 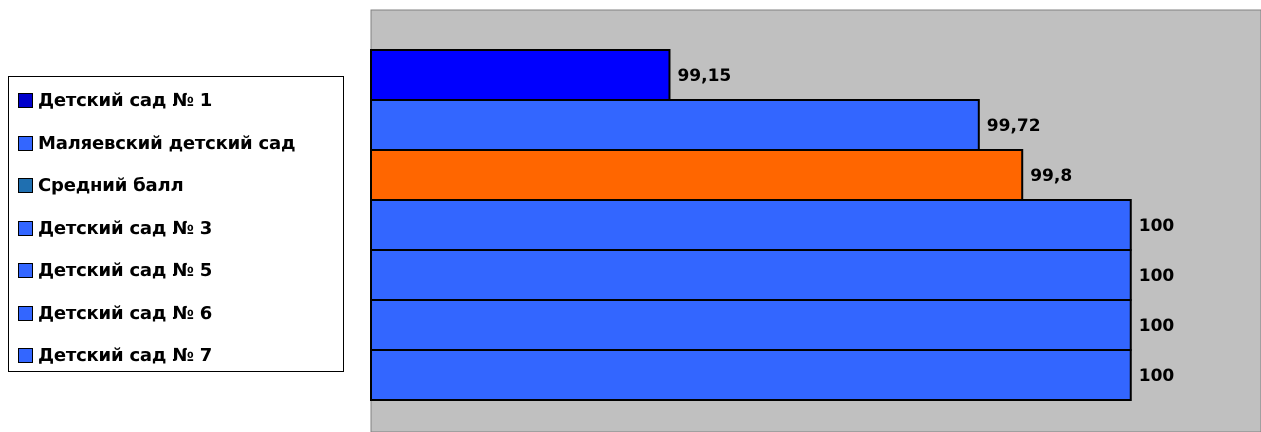 What do you see at coordinates (704, 76) in the screenshot?
I see `data-label-1: 99,15` at bounding box center [704, 76].